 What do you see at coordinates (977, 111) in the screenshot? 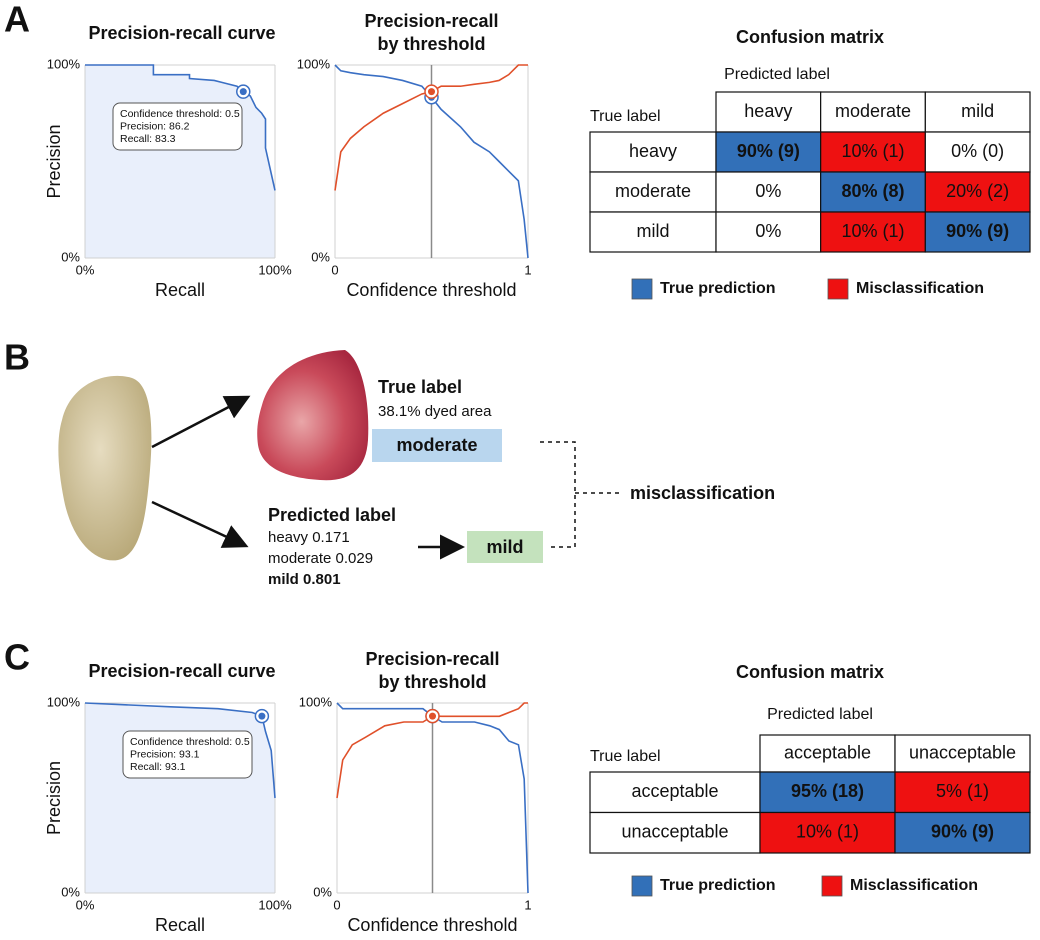
I see `column-header: mild` at bounding box center [977, 111].